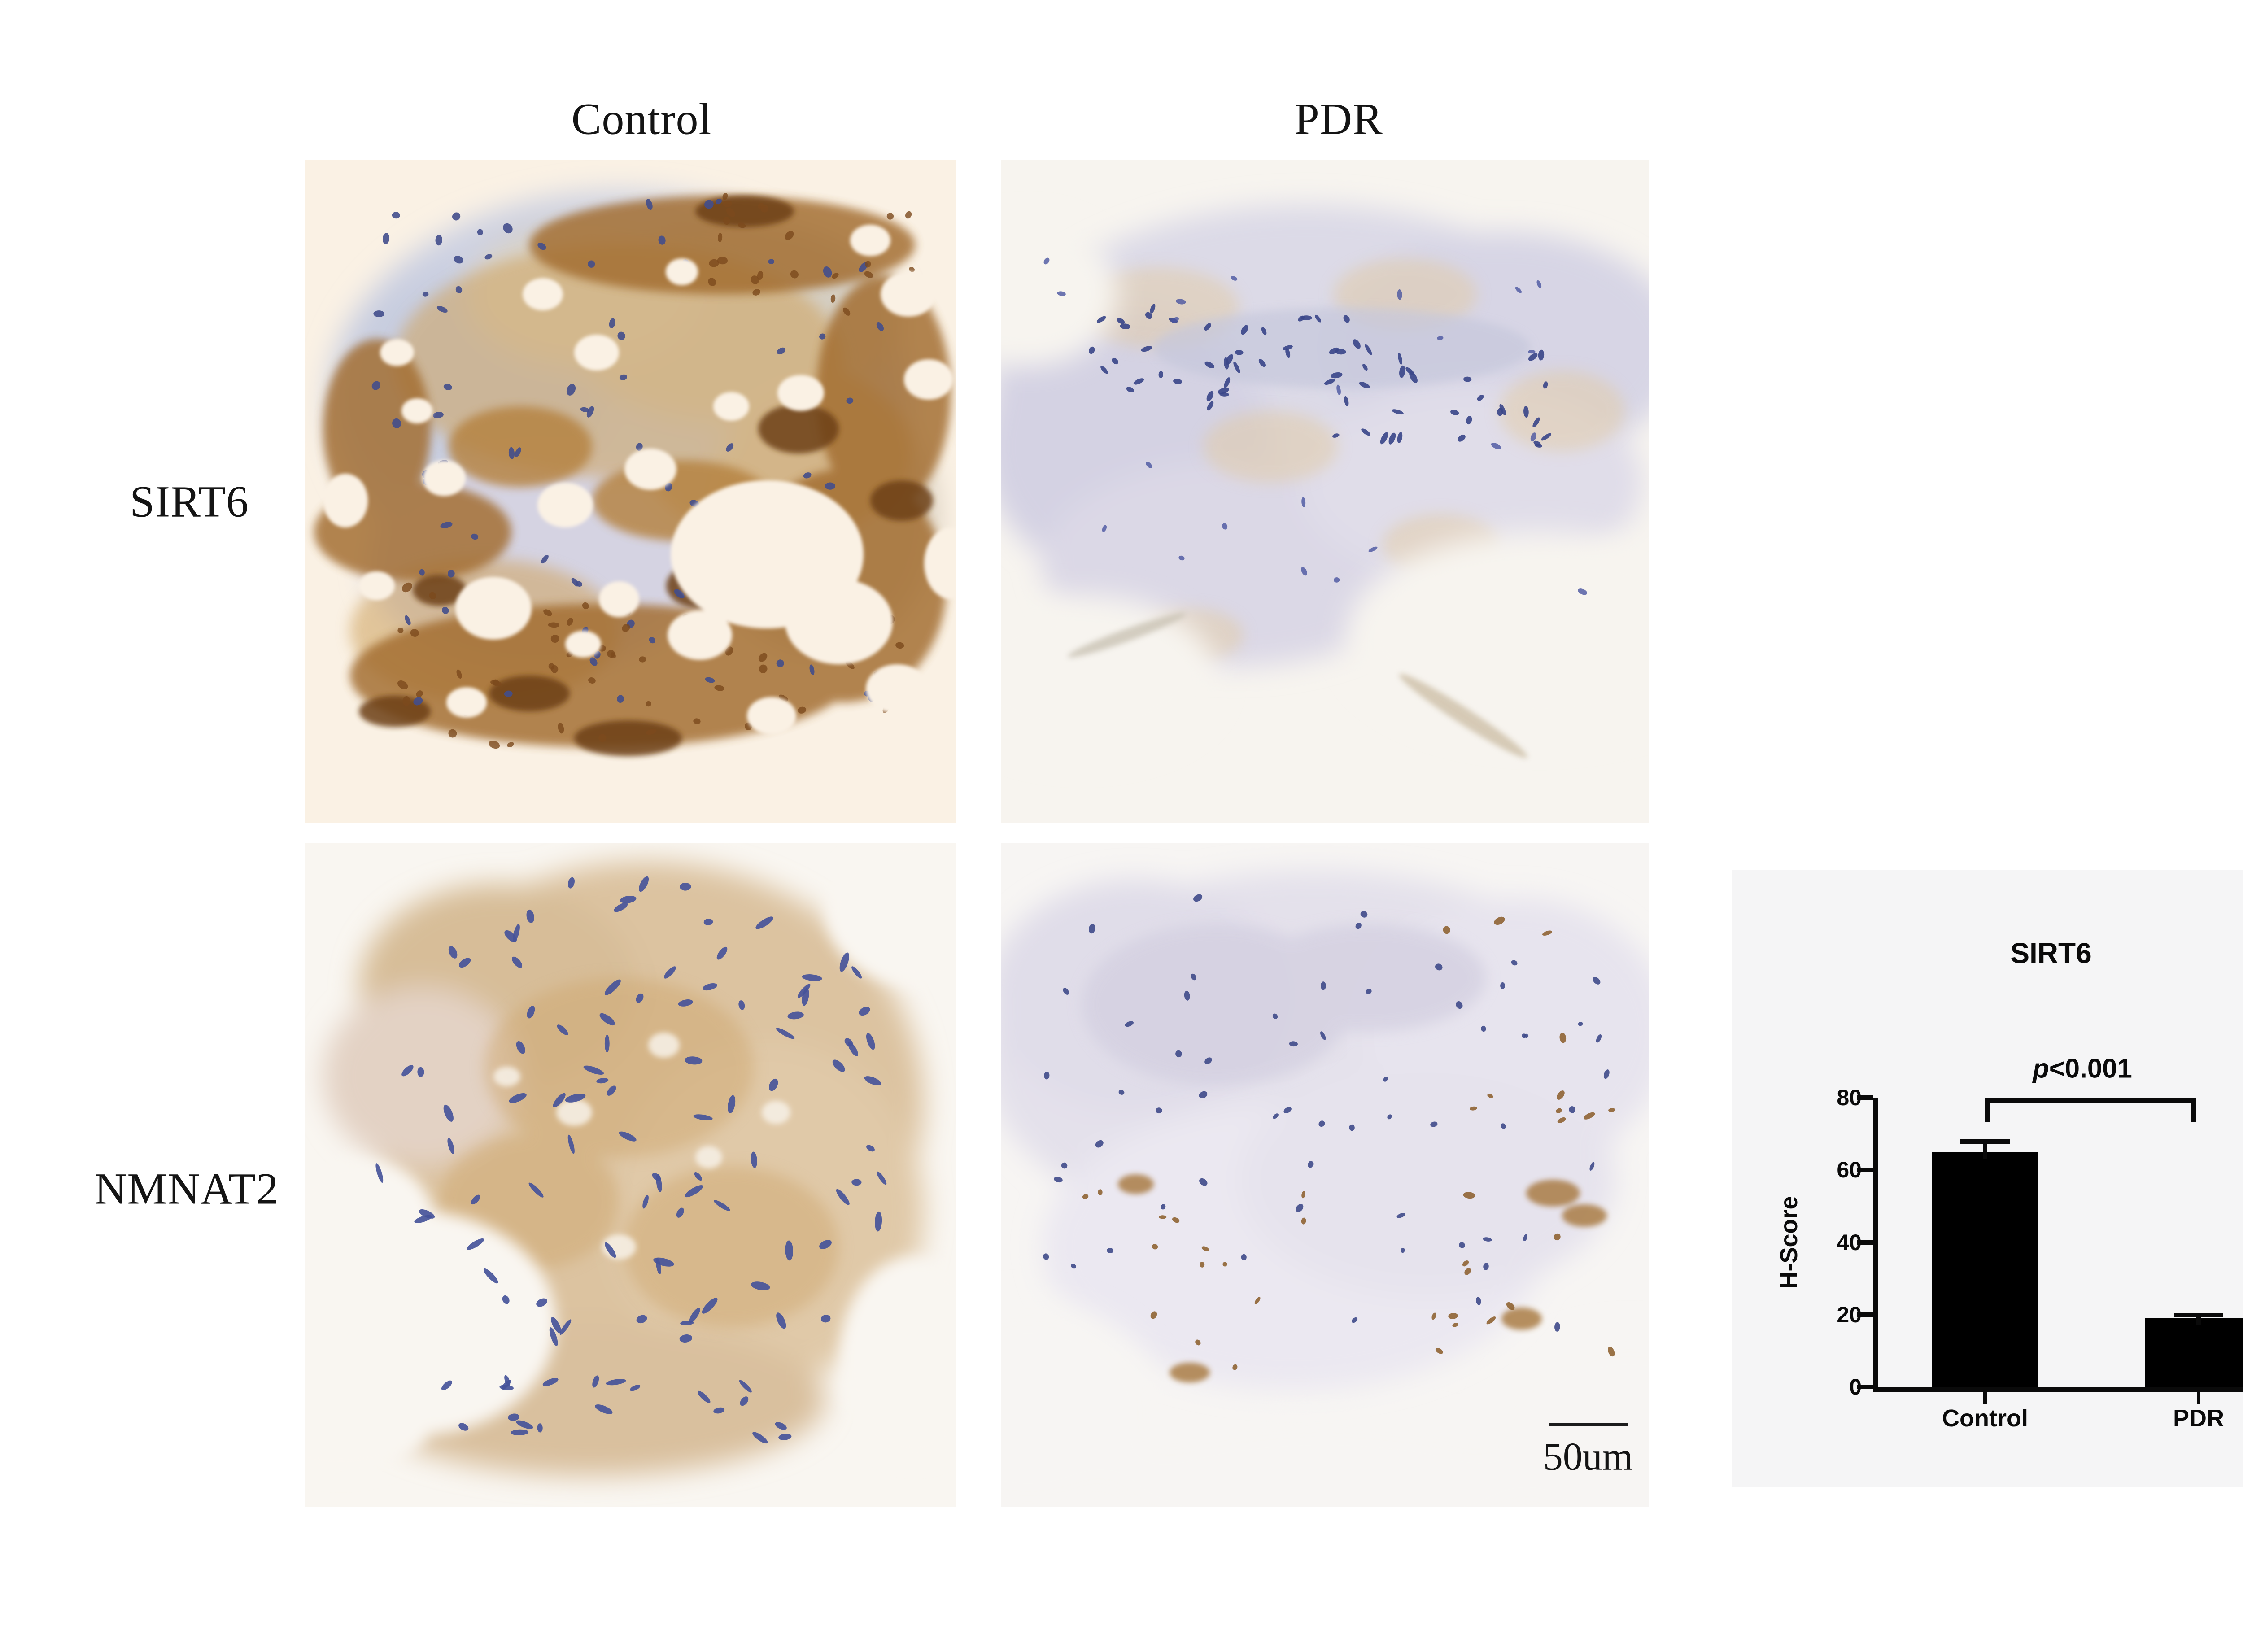  What do you see at coordinates (1875, 1245) in the screenshot?
I see `chart-sirt6-y-axis` at bounding box center [1875, 1245].